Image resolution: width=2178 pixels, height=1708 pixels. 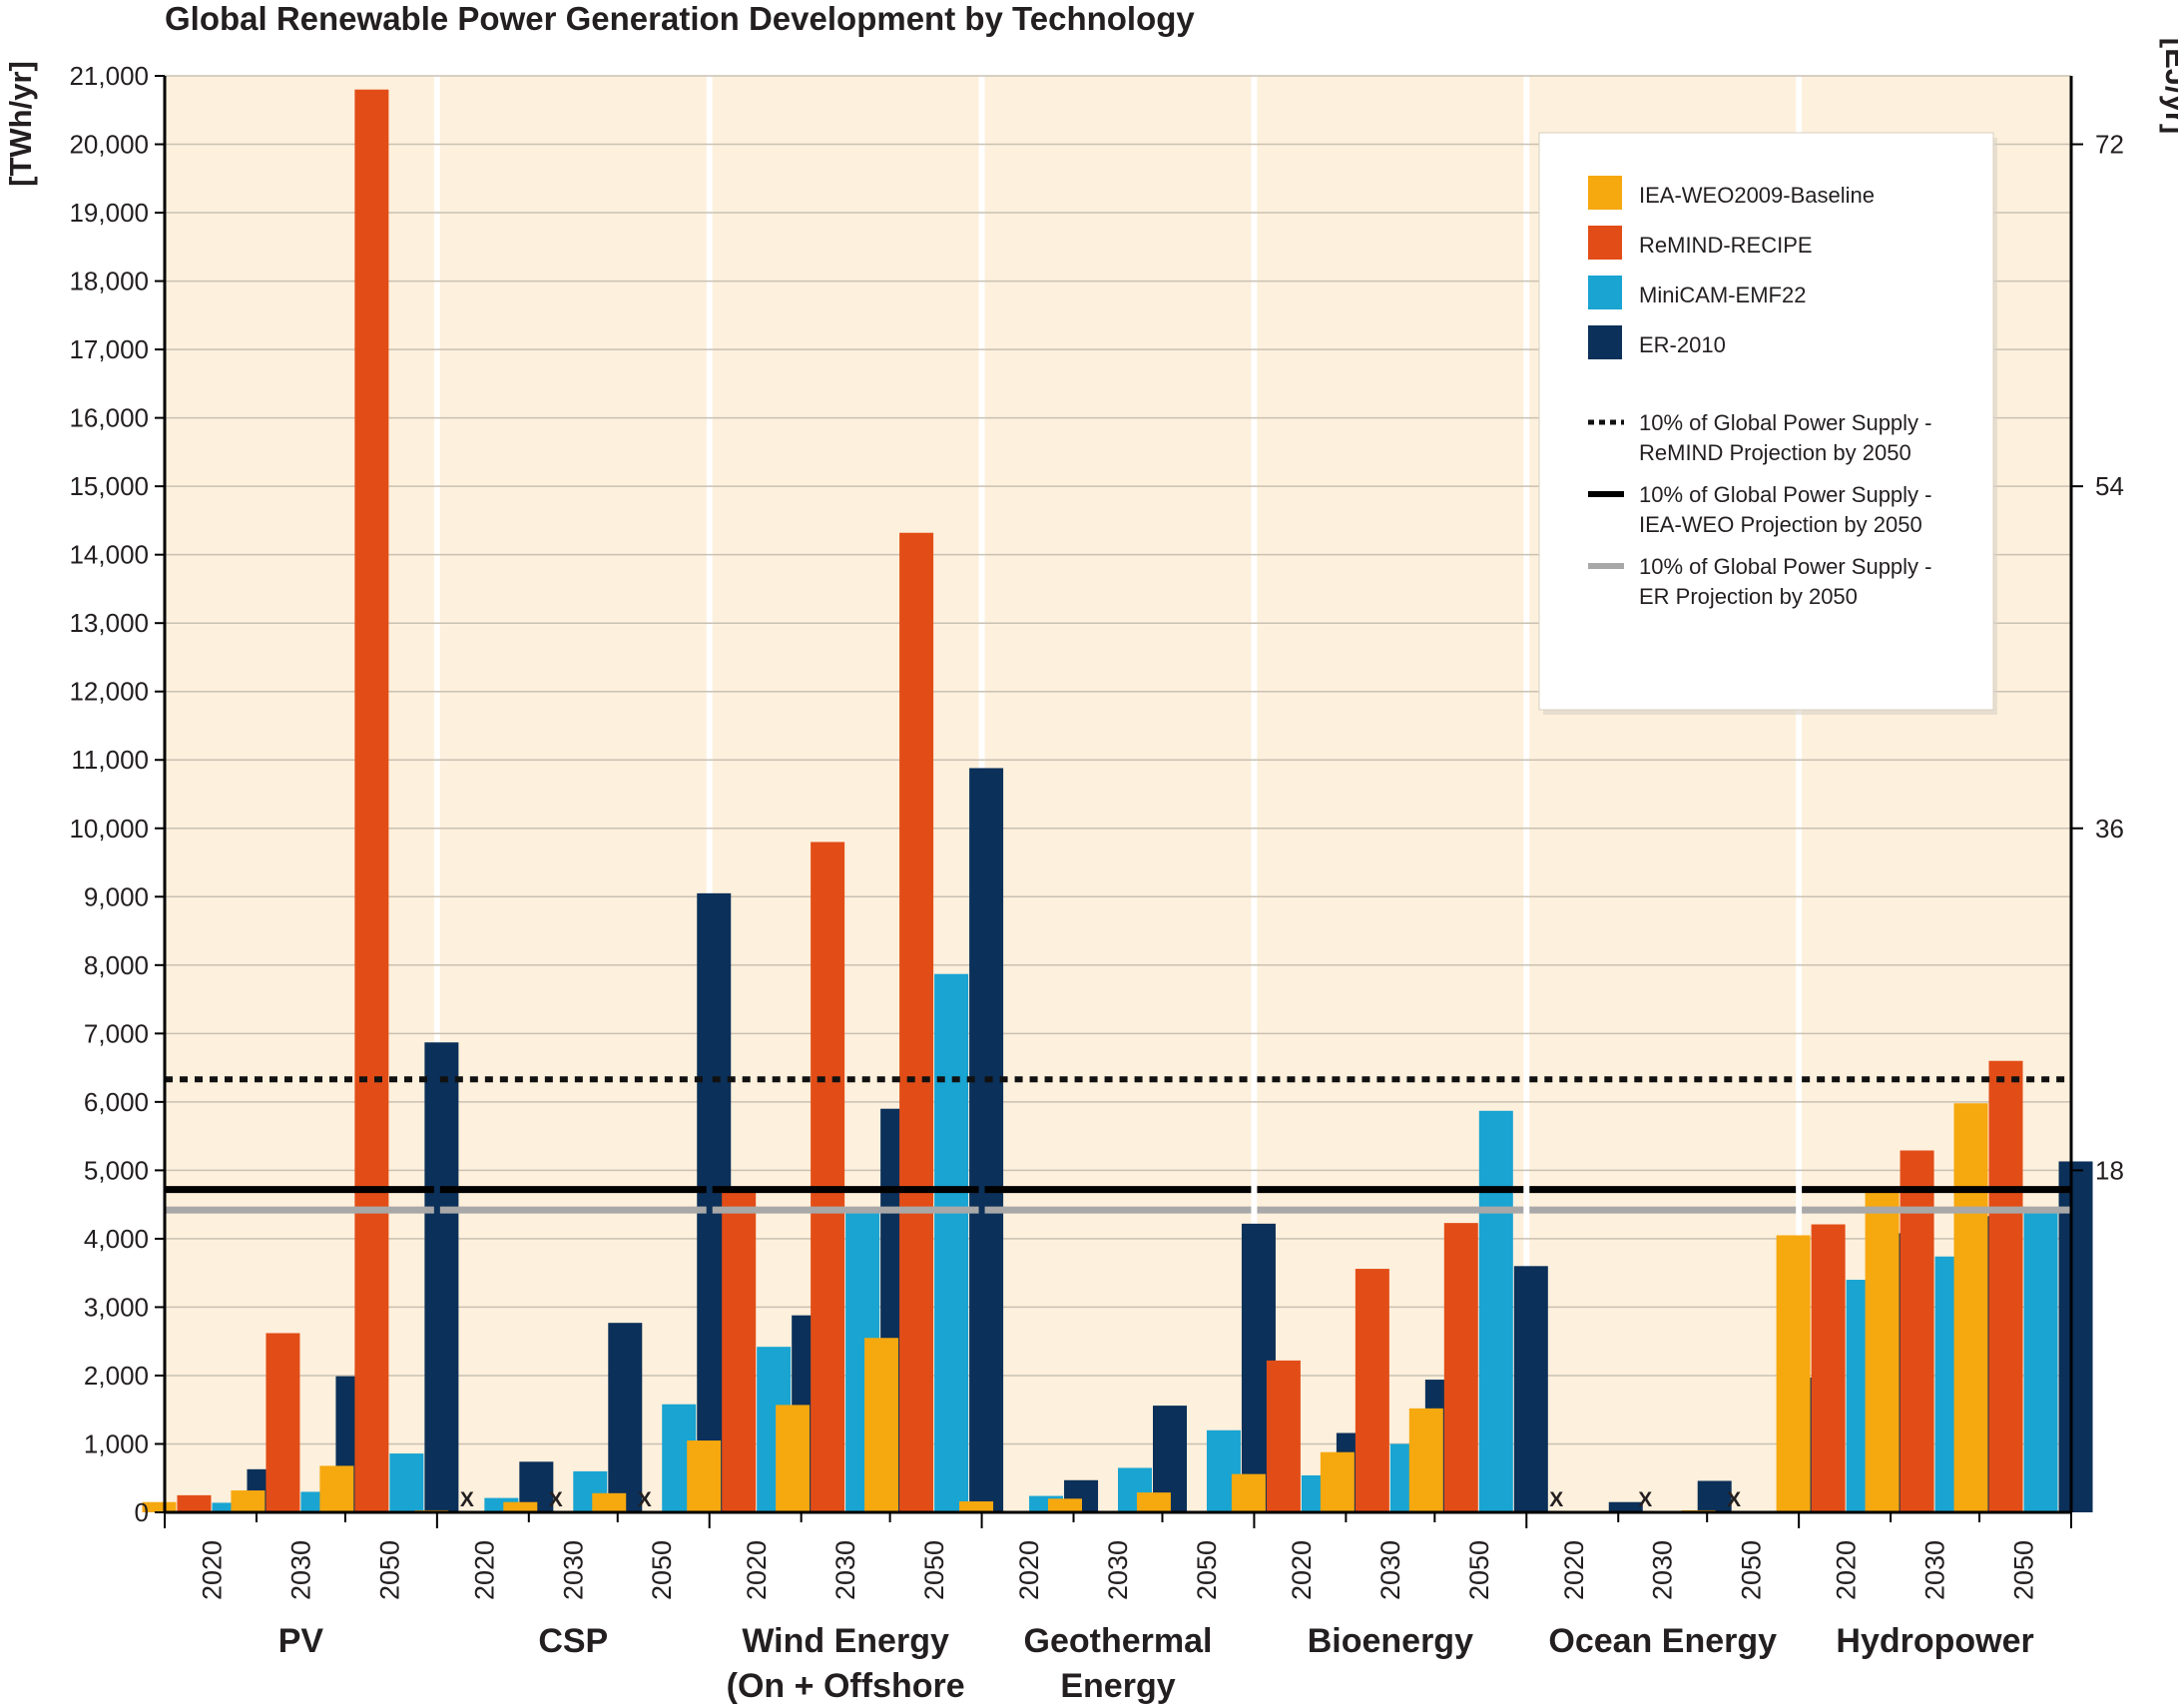 What do you see at coordinates (573, 794) in the screenshot?
I see `panel-csp` at bounding box center [573, 794].